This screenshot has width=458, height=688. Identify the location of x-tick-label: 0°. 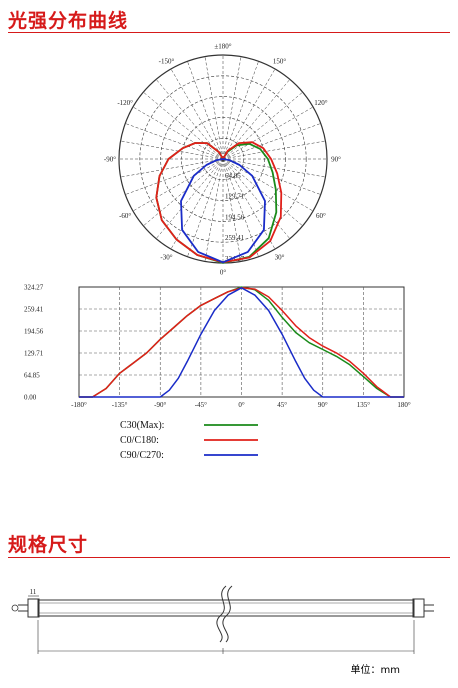
(241, 405).